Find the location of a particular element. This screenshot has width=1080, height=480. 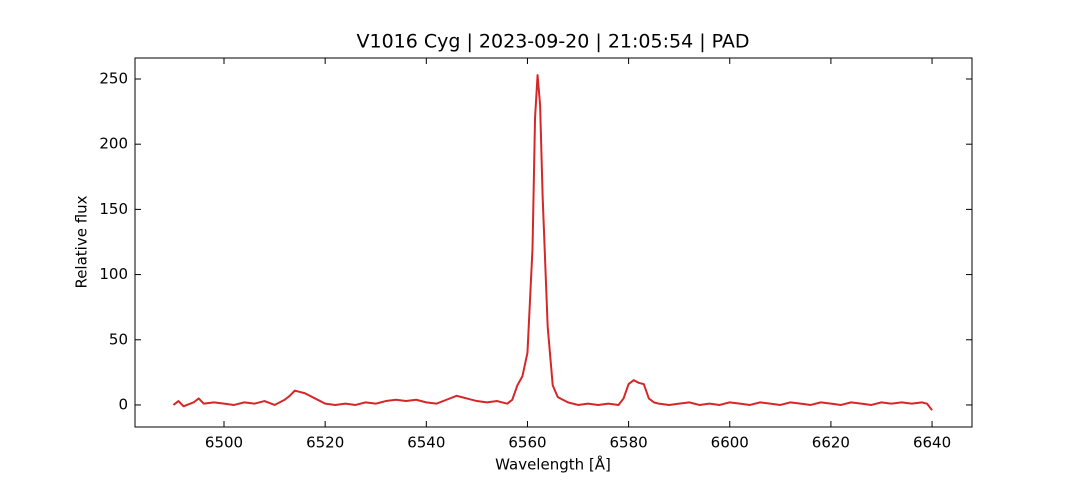

x-tick-label: 6600 is located at coordinates (730, 443).